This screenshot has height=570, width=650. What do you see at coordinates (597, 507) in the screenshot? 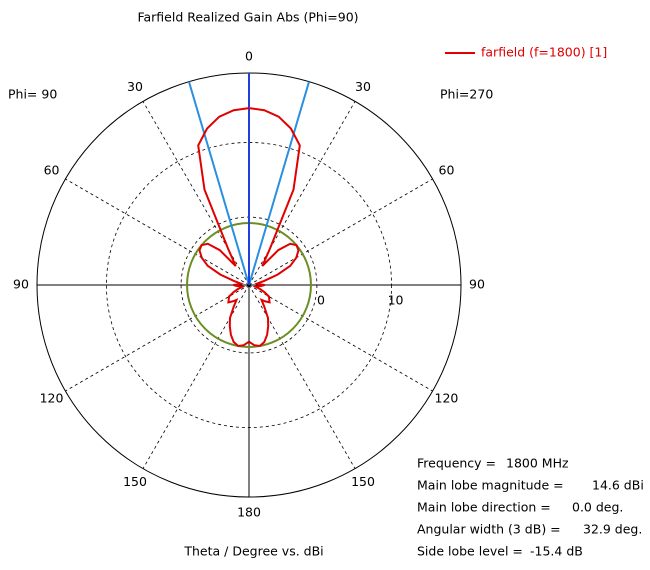
I see `info-value: 0.0 deg.` at bounding box center [597, 507].